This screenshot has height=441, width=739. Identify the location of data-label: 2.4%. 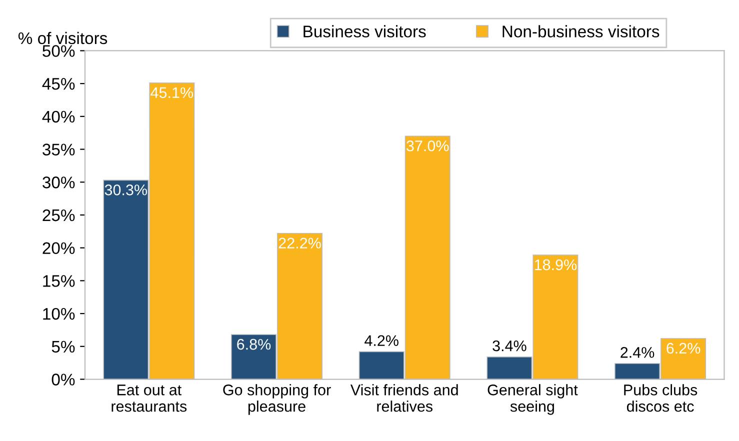
(637, 352).